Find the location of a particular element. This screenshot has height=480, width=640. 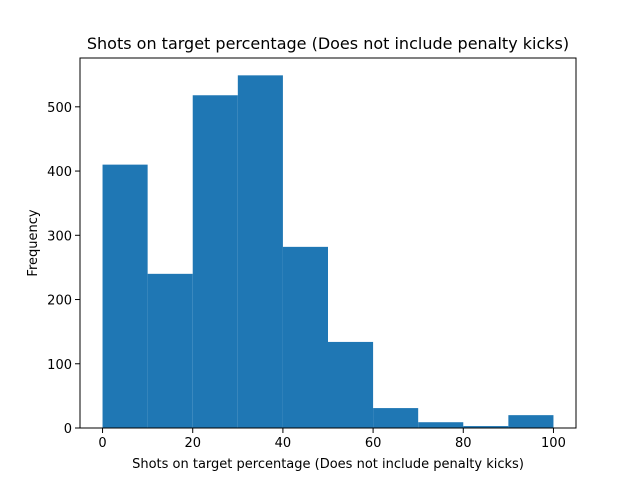

x-tick-label: 0 is located at coordinates (102, 443).